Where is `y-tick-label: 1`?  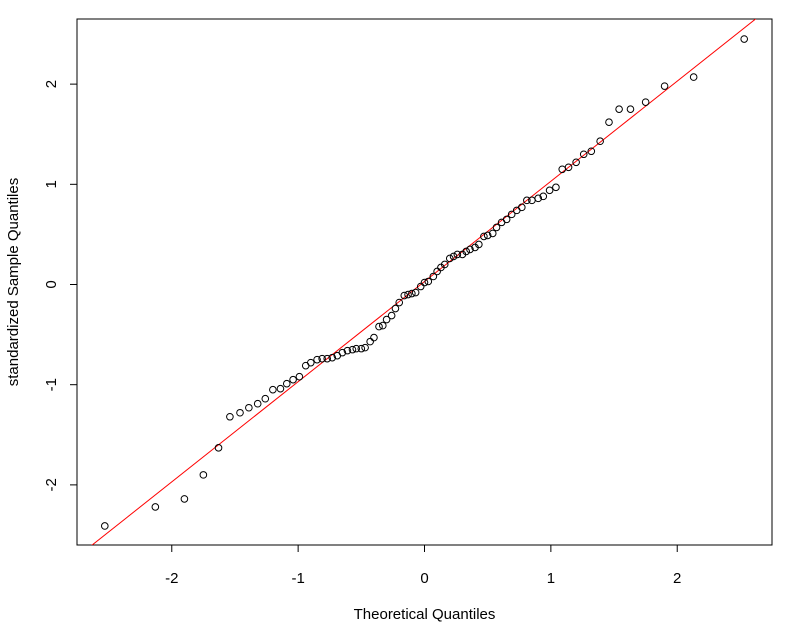 y-tick-label: 1 is located at coordinates (51, 184).